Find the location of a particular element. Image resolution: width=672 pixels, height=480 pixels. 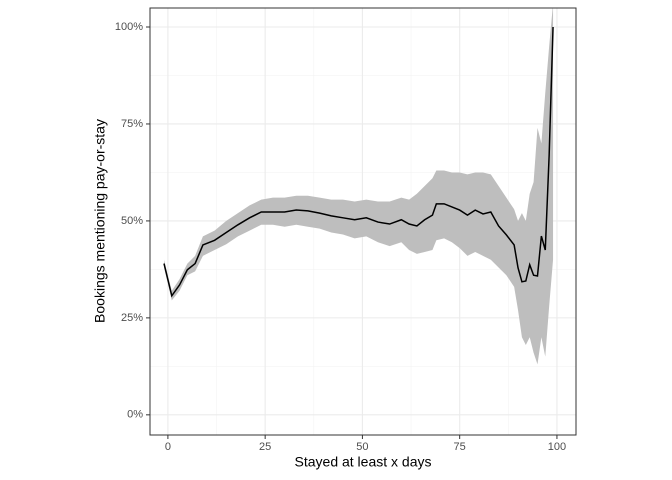

x-tick-label: 100 is located at coordinates (557, 447).